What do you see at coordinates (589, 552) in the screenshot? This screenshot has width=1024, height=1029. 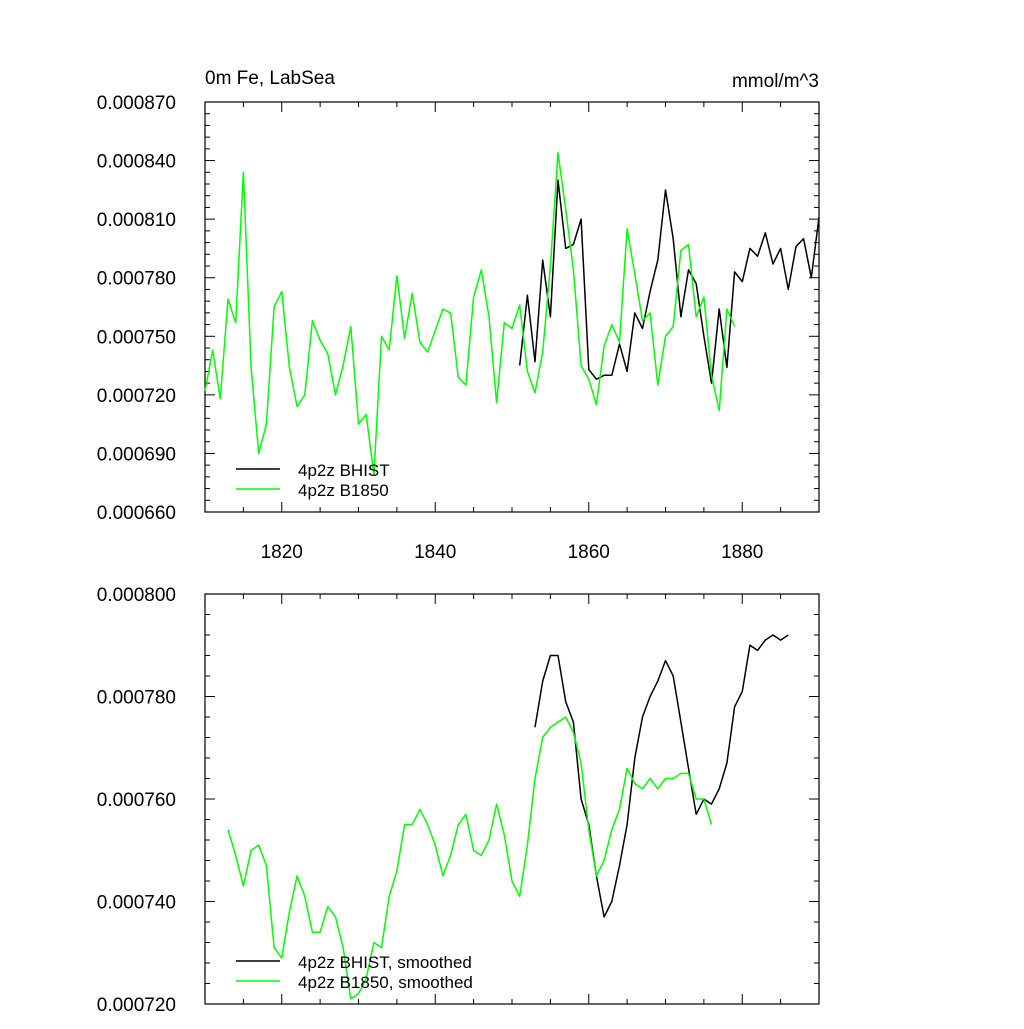 I see `x-tick-label: 1860` at bounding box center [589, 552].